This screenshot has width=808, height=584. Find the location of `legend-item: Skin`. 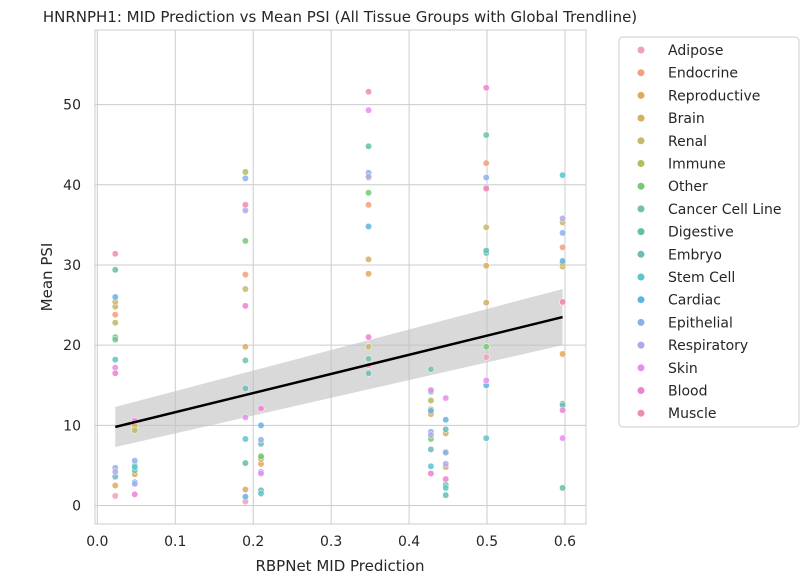

legend-item: Skin is located at coordinates (667, 369).